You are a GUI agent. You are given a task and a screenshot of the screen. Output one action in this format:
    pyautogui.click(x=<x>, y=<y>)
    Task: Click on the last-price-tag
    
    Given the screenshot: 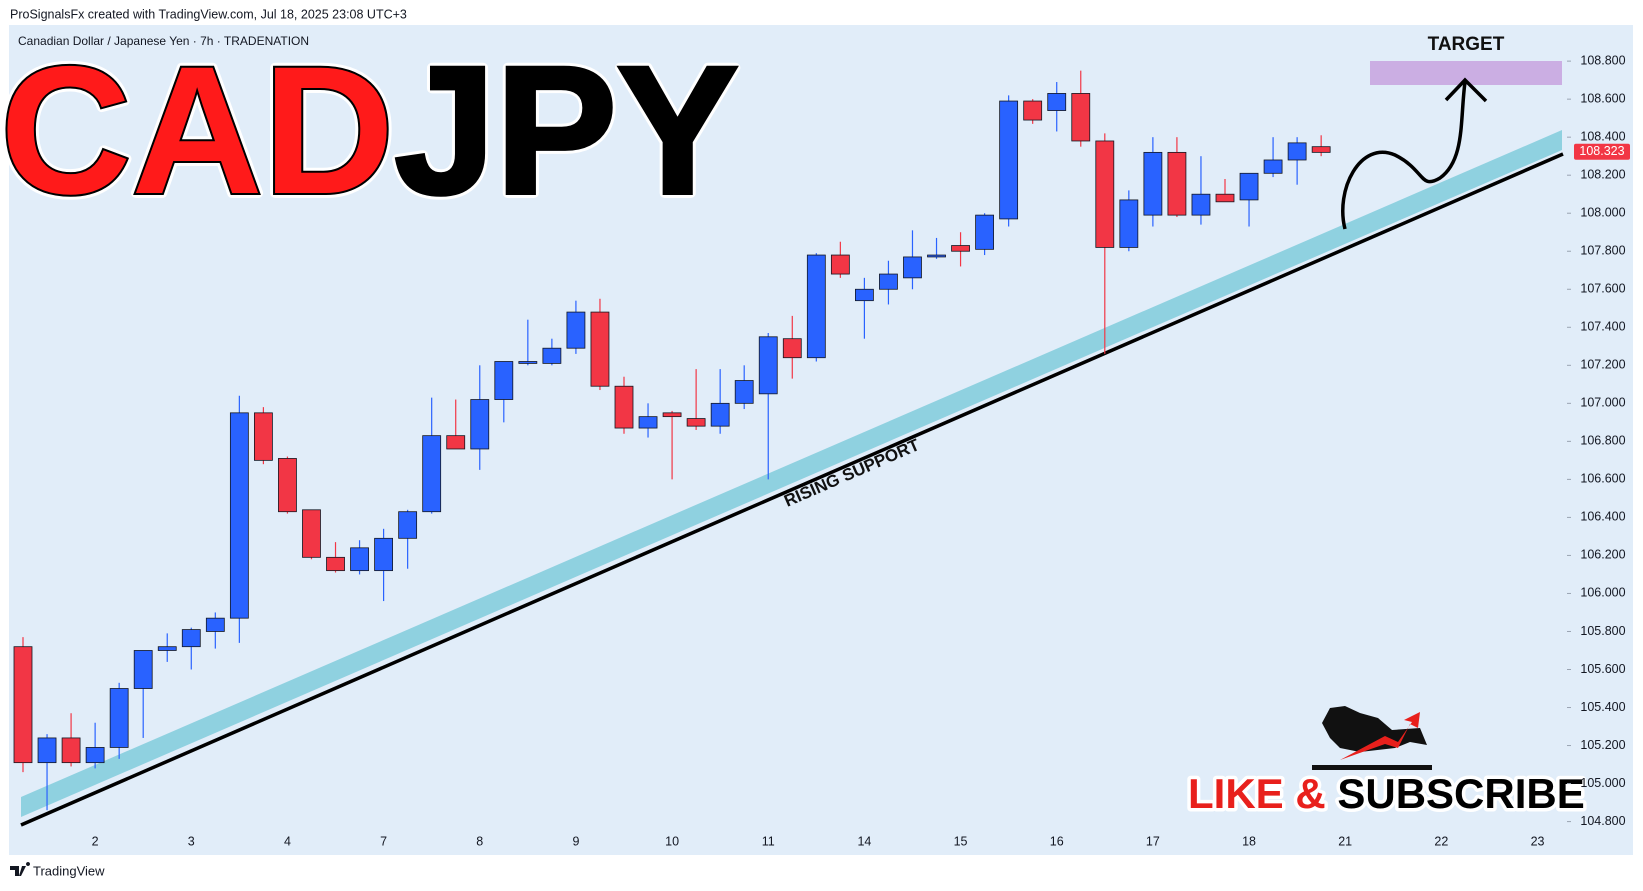 What is the action you would take?
    pyautogui.click(x=1602, y=151)
    